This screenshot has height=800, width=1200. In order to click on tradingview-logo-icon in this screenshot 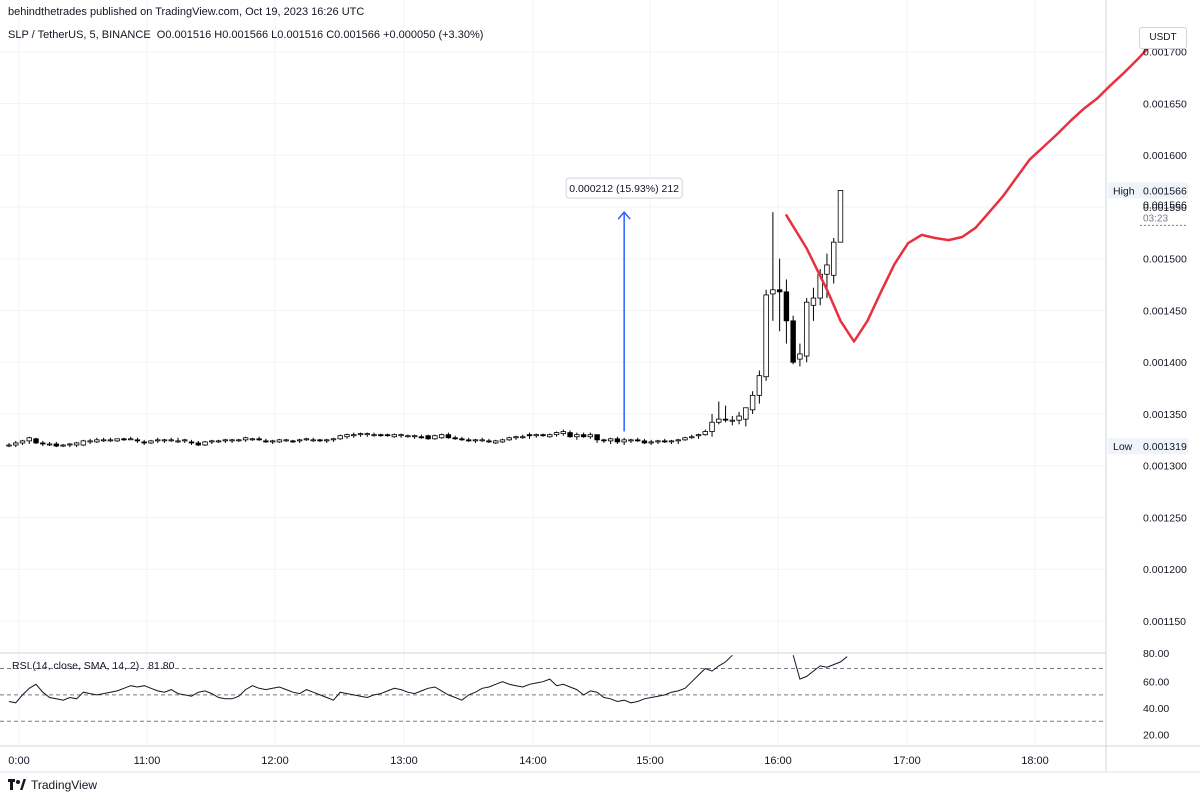, I will do `click(17, 784)`.